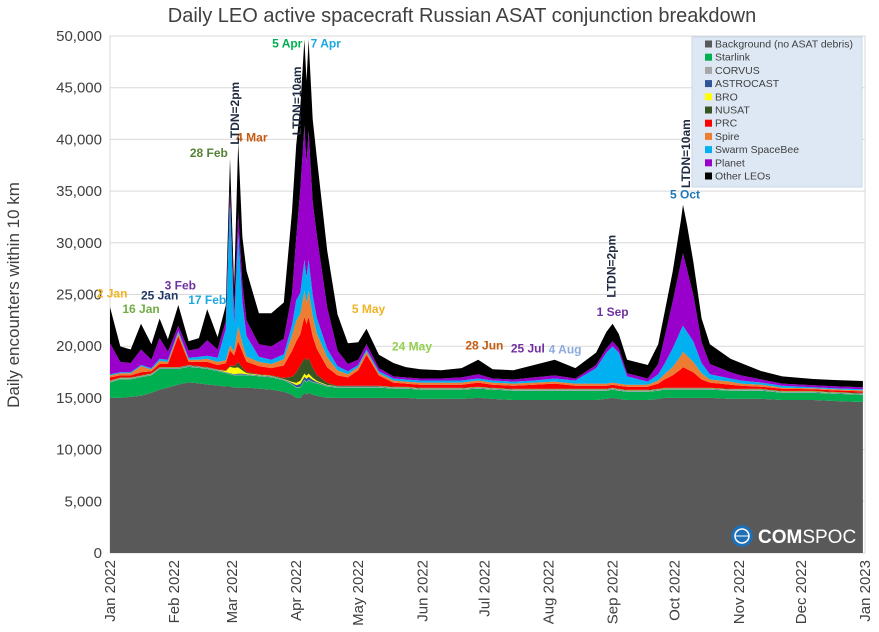  I want to click on y-tick-label: 30,000, so click(79, 243).